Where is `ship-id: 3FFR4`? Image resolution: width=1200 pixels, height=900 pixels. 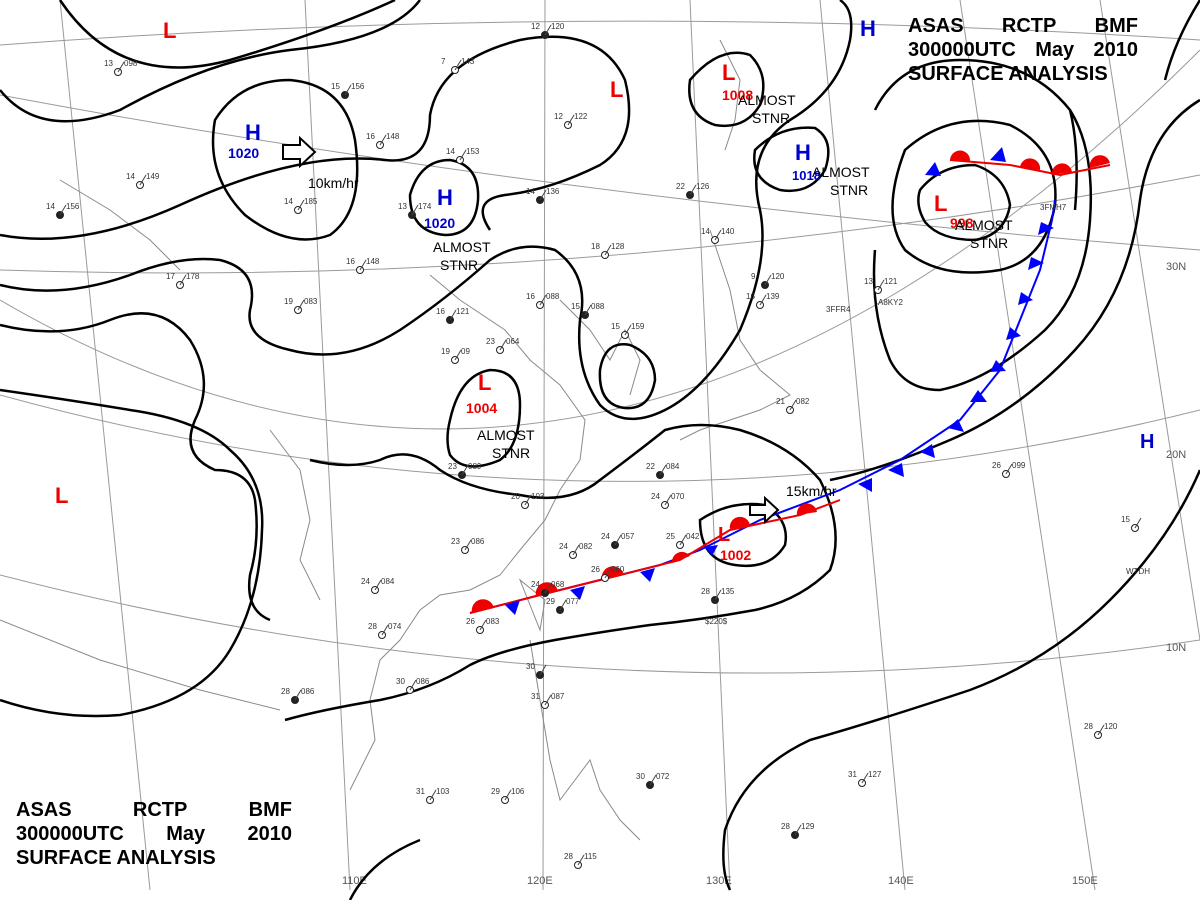 ship-id: 3FFR4 is located at coordinates (838, 309).